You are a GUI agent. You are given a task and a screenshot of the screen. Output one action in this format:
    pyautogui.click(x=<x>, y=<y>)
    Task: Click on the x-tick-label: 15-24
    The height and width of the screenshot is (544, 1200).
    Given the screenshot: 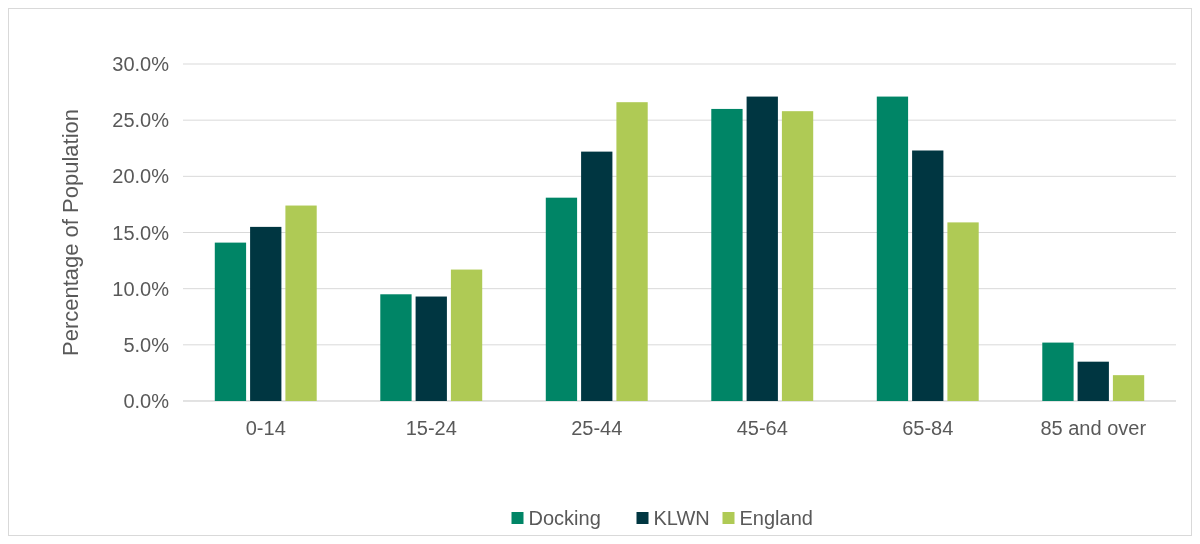 What is the action you would take?
    pyautogui.click(x=431, y=428)
    